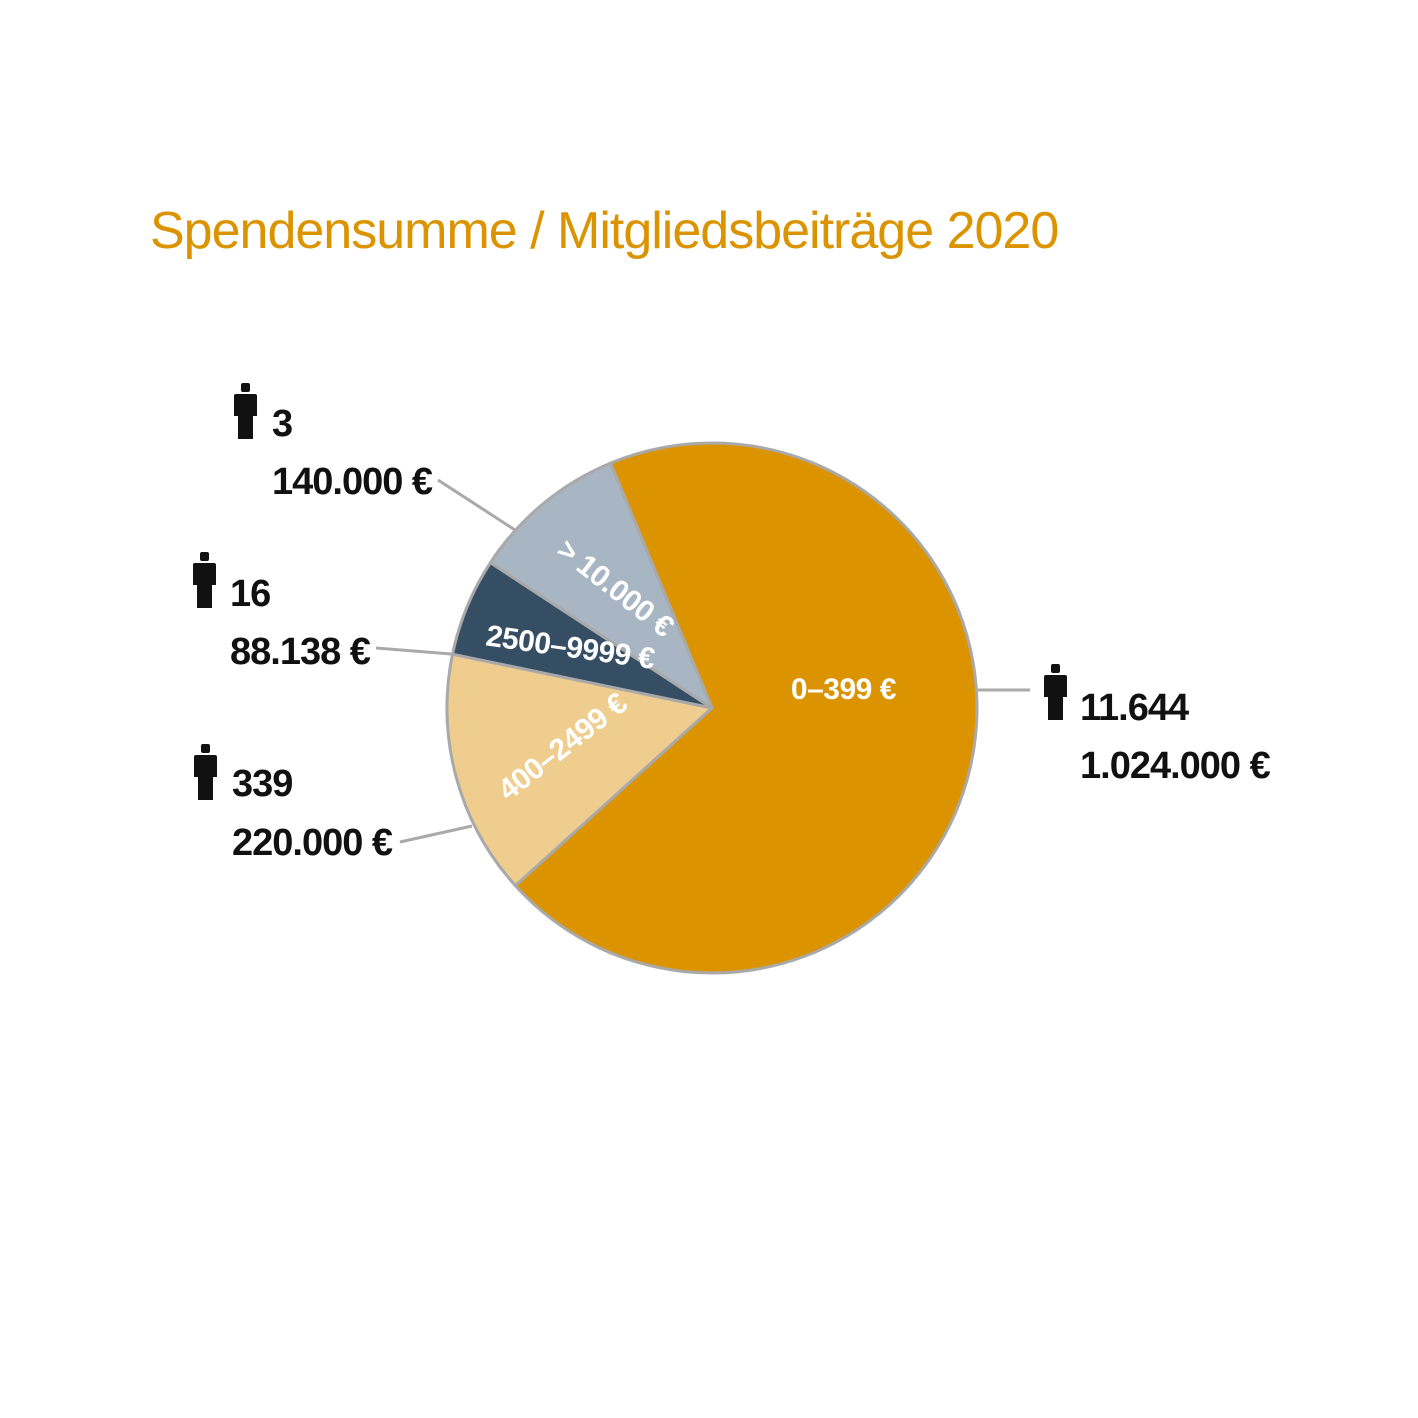  Describe the element at coordinates (1134, 708) in the screenshot. I see `donor-count: 11.644` at that location.